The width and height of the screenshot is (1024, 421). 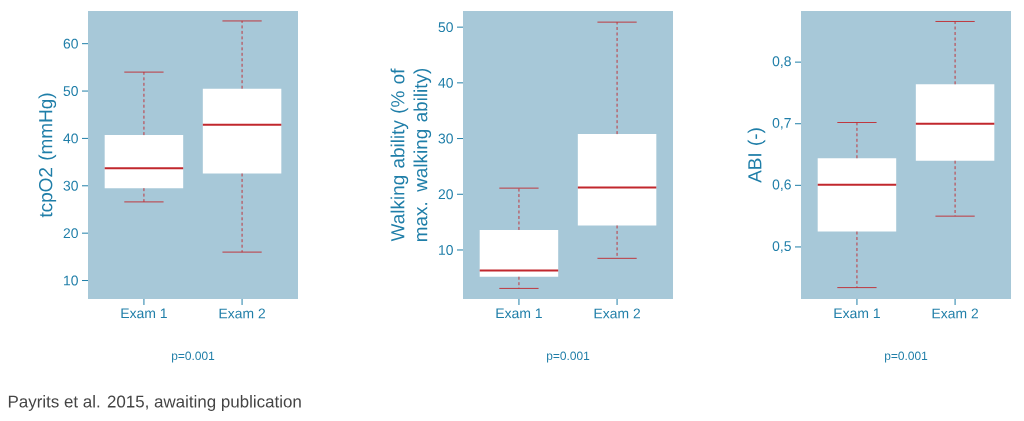 What do you see at coordinates (154, 403) in the screenshot?
I see `text: Payrits et al. 2015, awaiting publication` at bounding box center [154, 403].